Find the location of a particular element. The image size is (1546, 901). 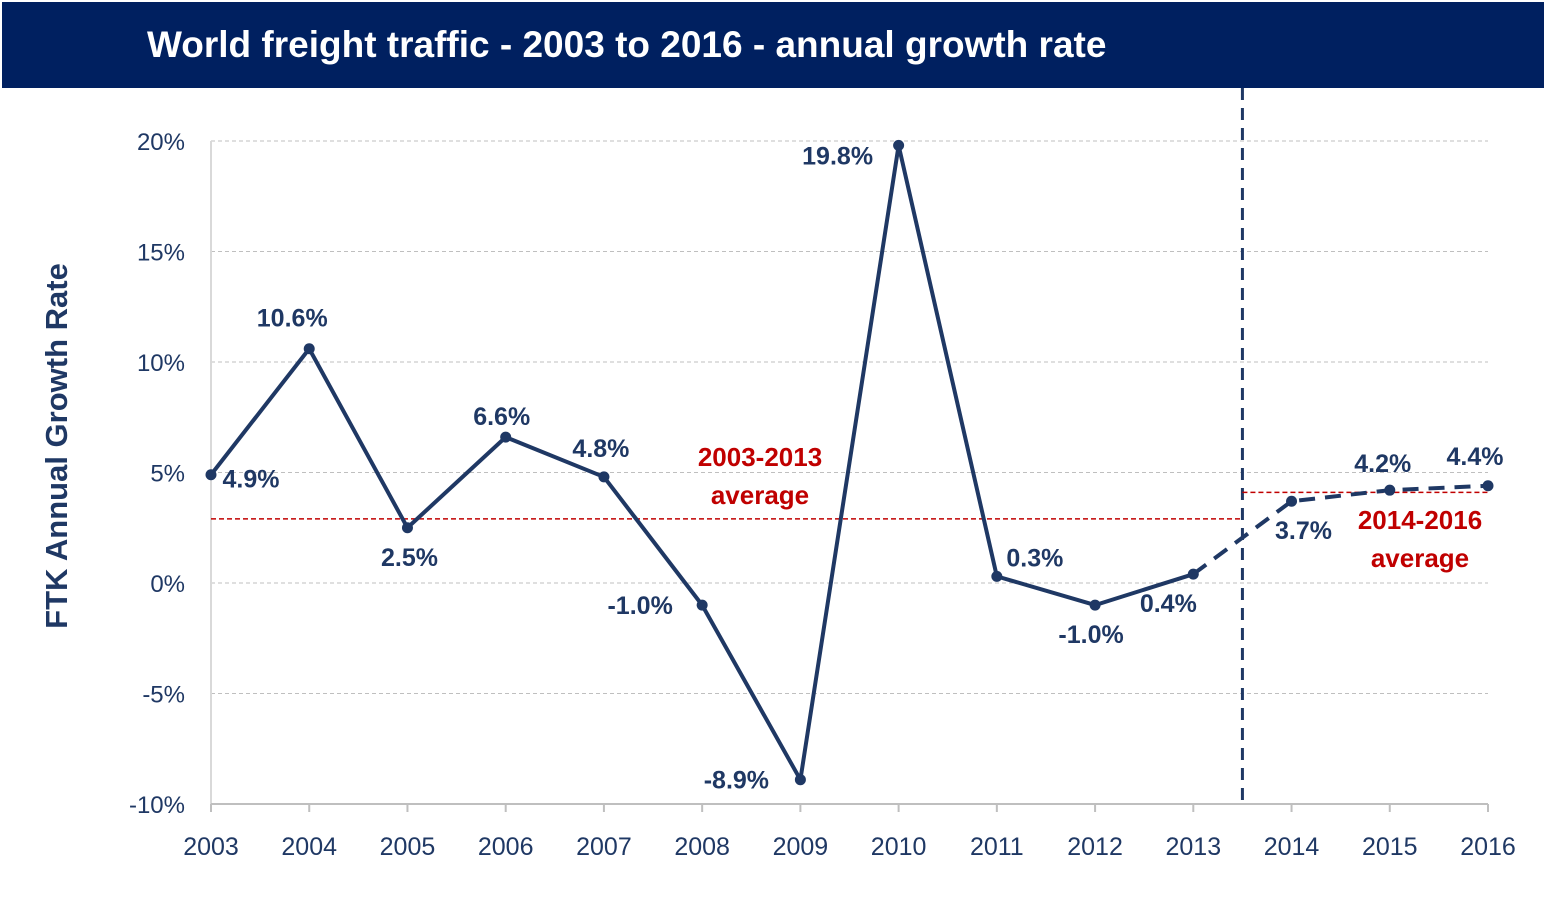

x-tick-label: 2005 is located at coordinates (408, 847).